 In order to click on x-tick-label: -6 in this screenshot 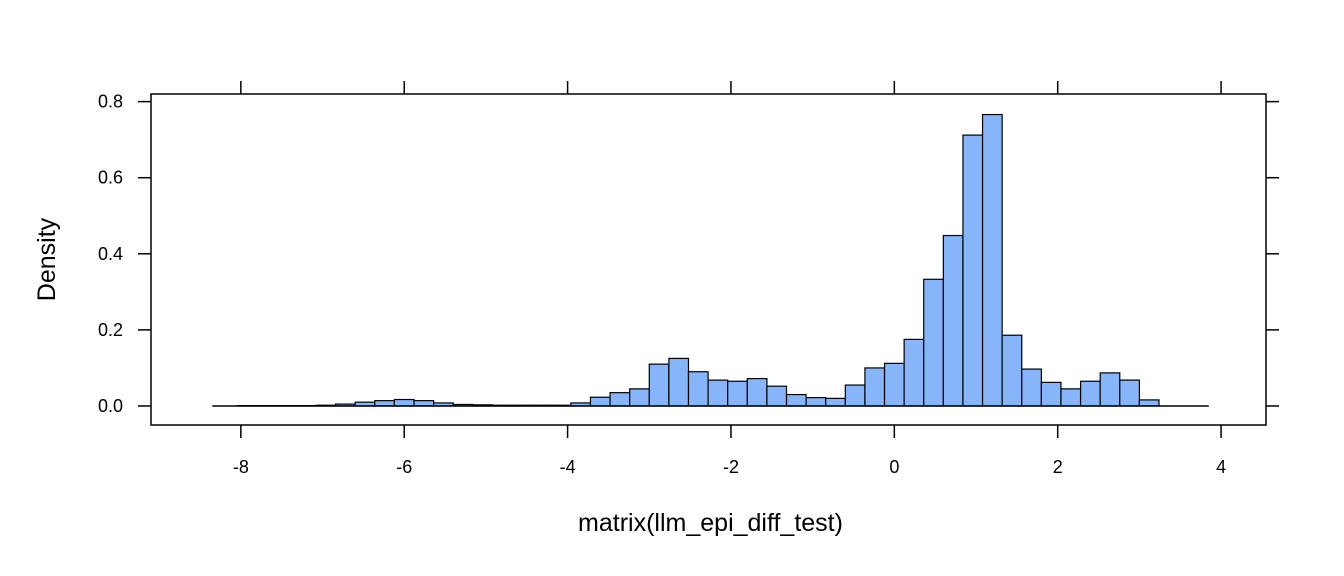, I will do `click(404, 467)`.